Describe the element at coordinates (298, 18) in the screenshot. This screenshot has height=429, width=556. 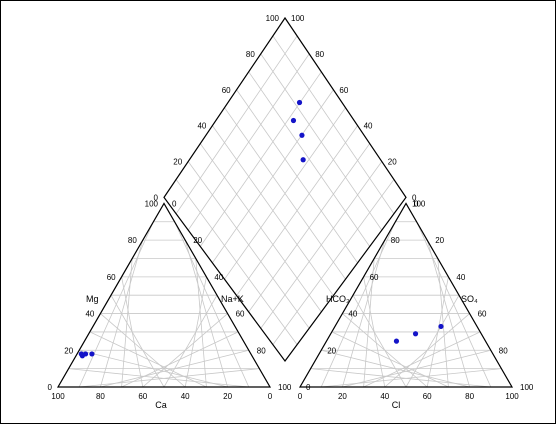
I see `diamond-right-tick-label: 100` at that location.